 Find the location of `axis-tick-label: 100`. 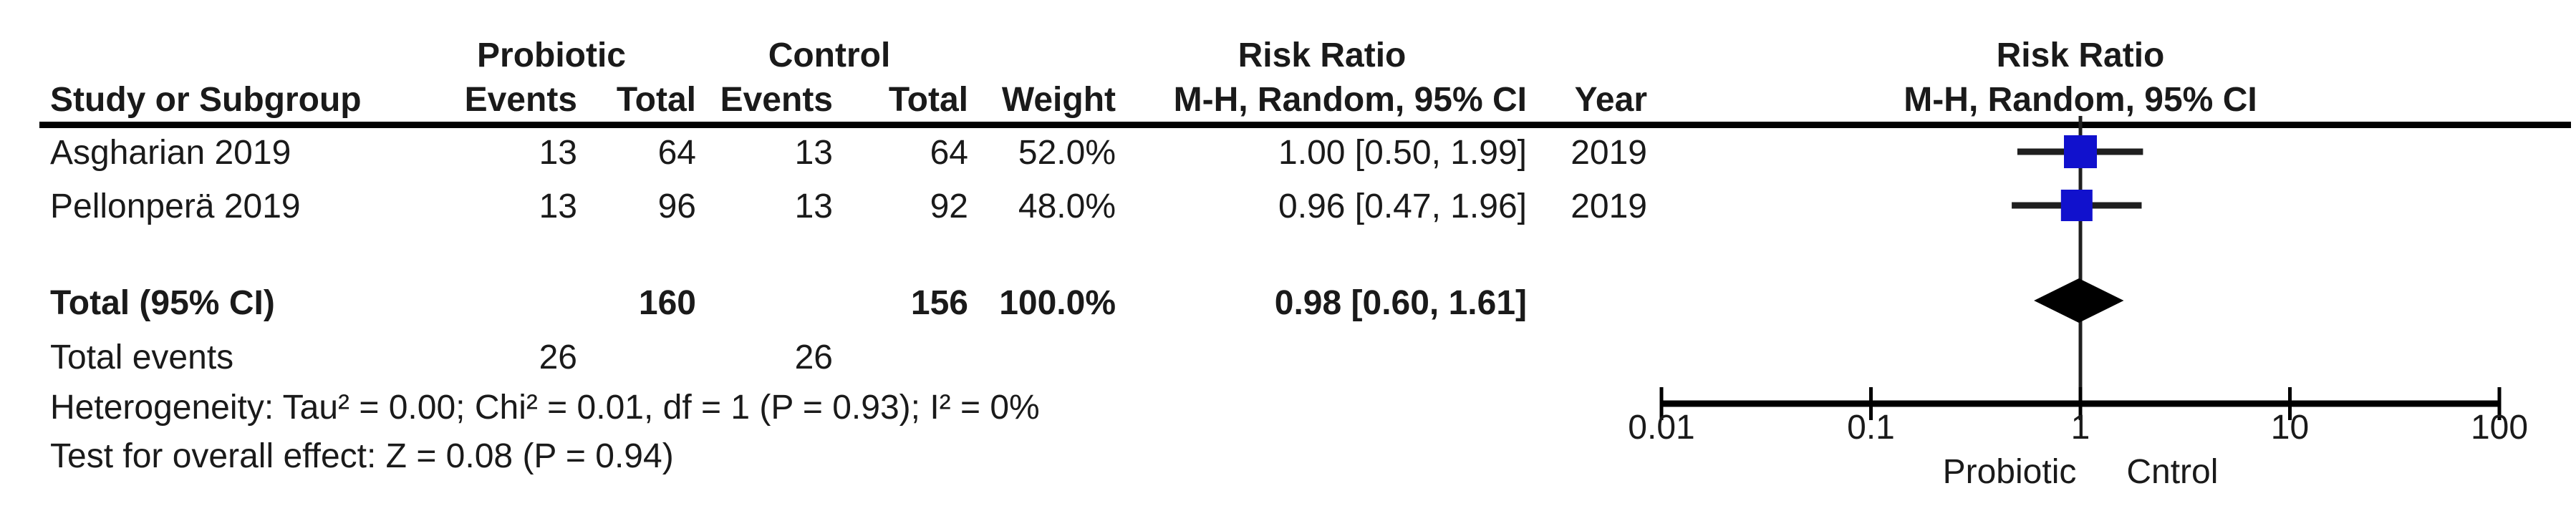

axis-tick-label: 100 is located at coordinates (2499, 428).